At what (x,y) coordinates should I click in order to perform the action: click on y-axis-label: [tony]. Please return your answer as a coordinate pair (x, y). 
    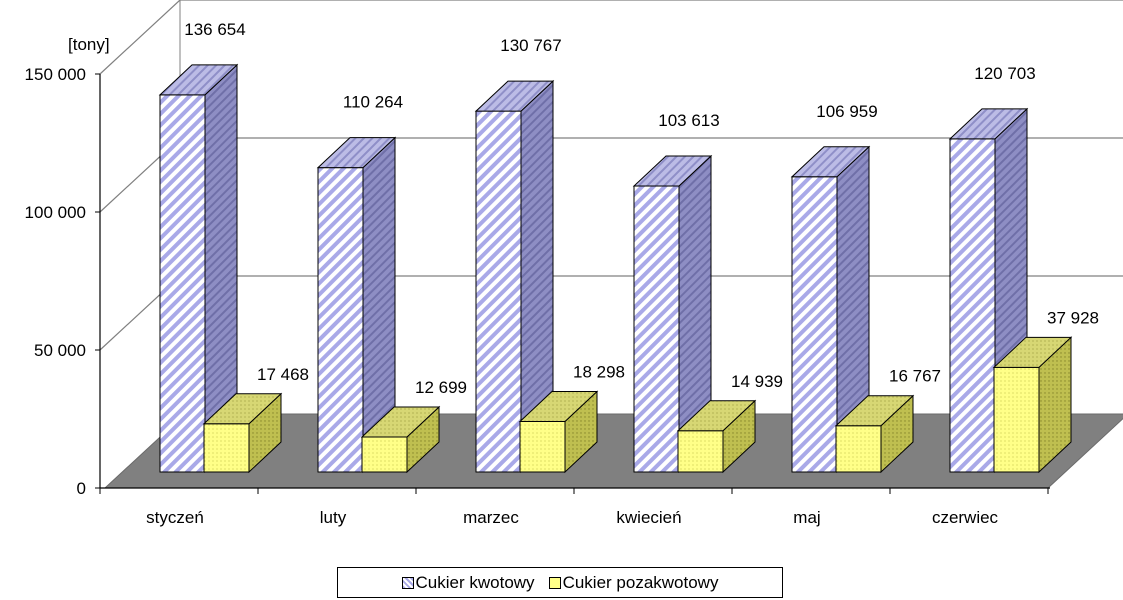
    Looking at the image, I should click on (89, 44).